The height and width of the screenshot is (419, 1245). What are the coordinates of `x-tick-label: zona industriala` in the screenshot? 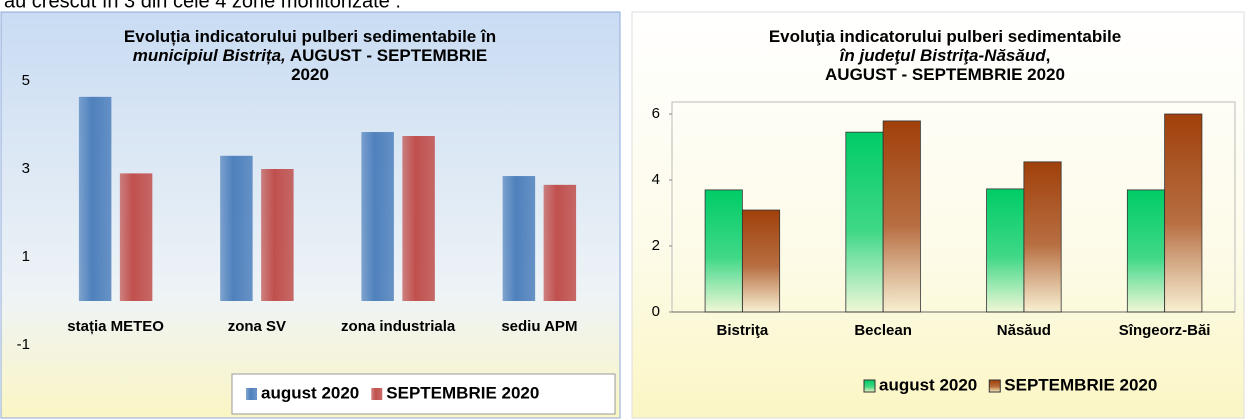 It's located at (398, 326).